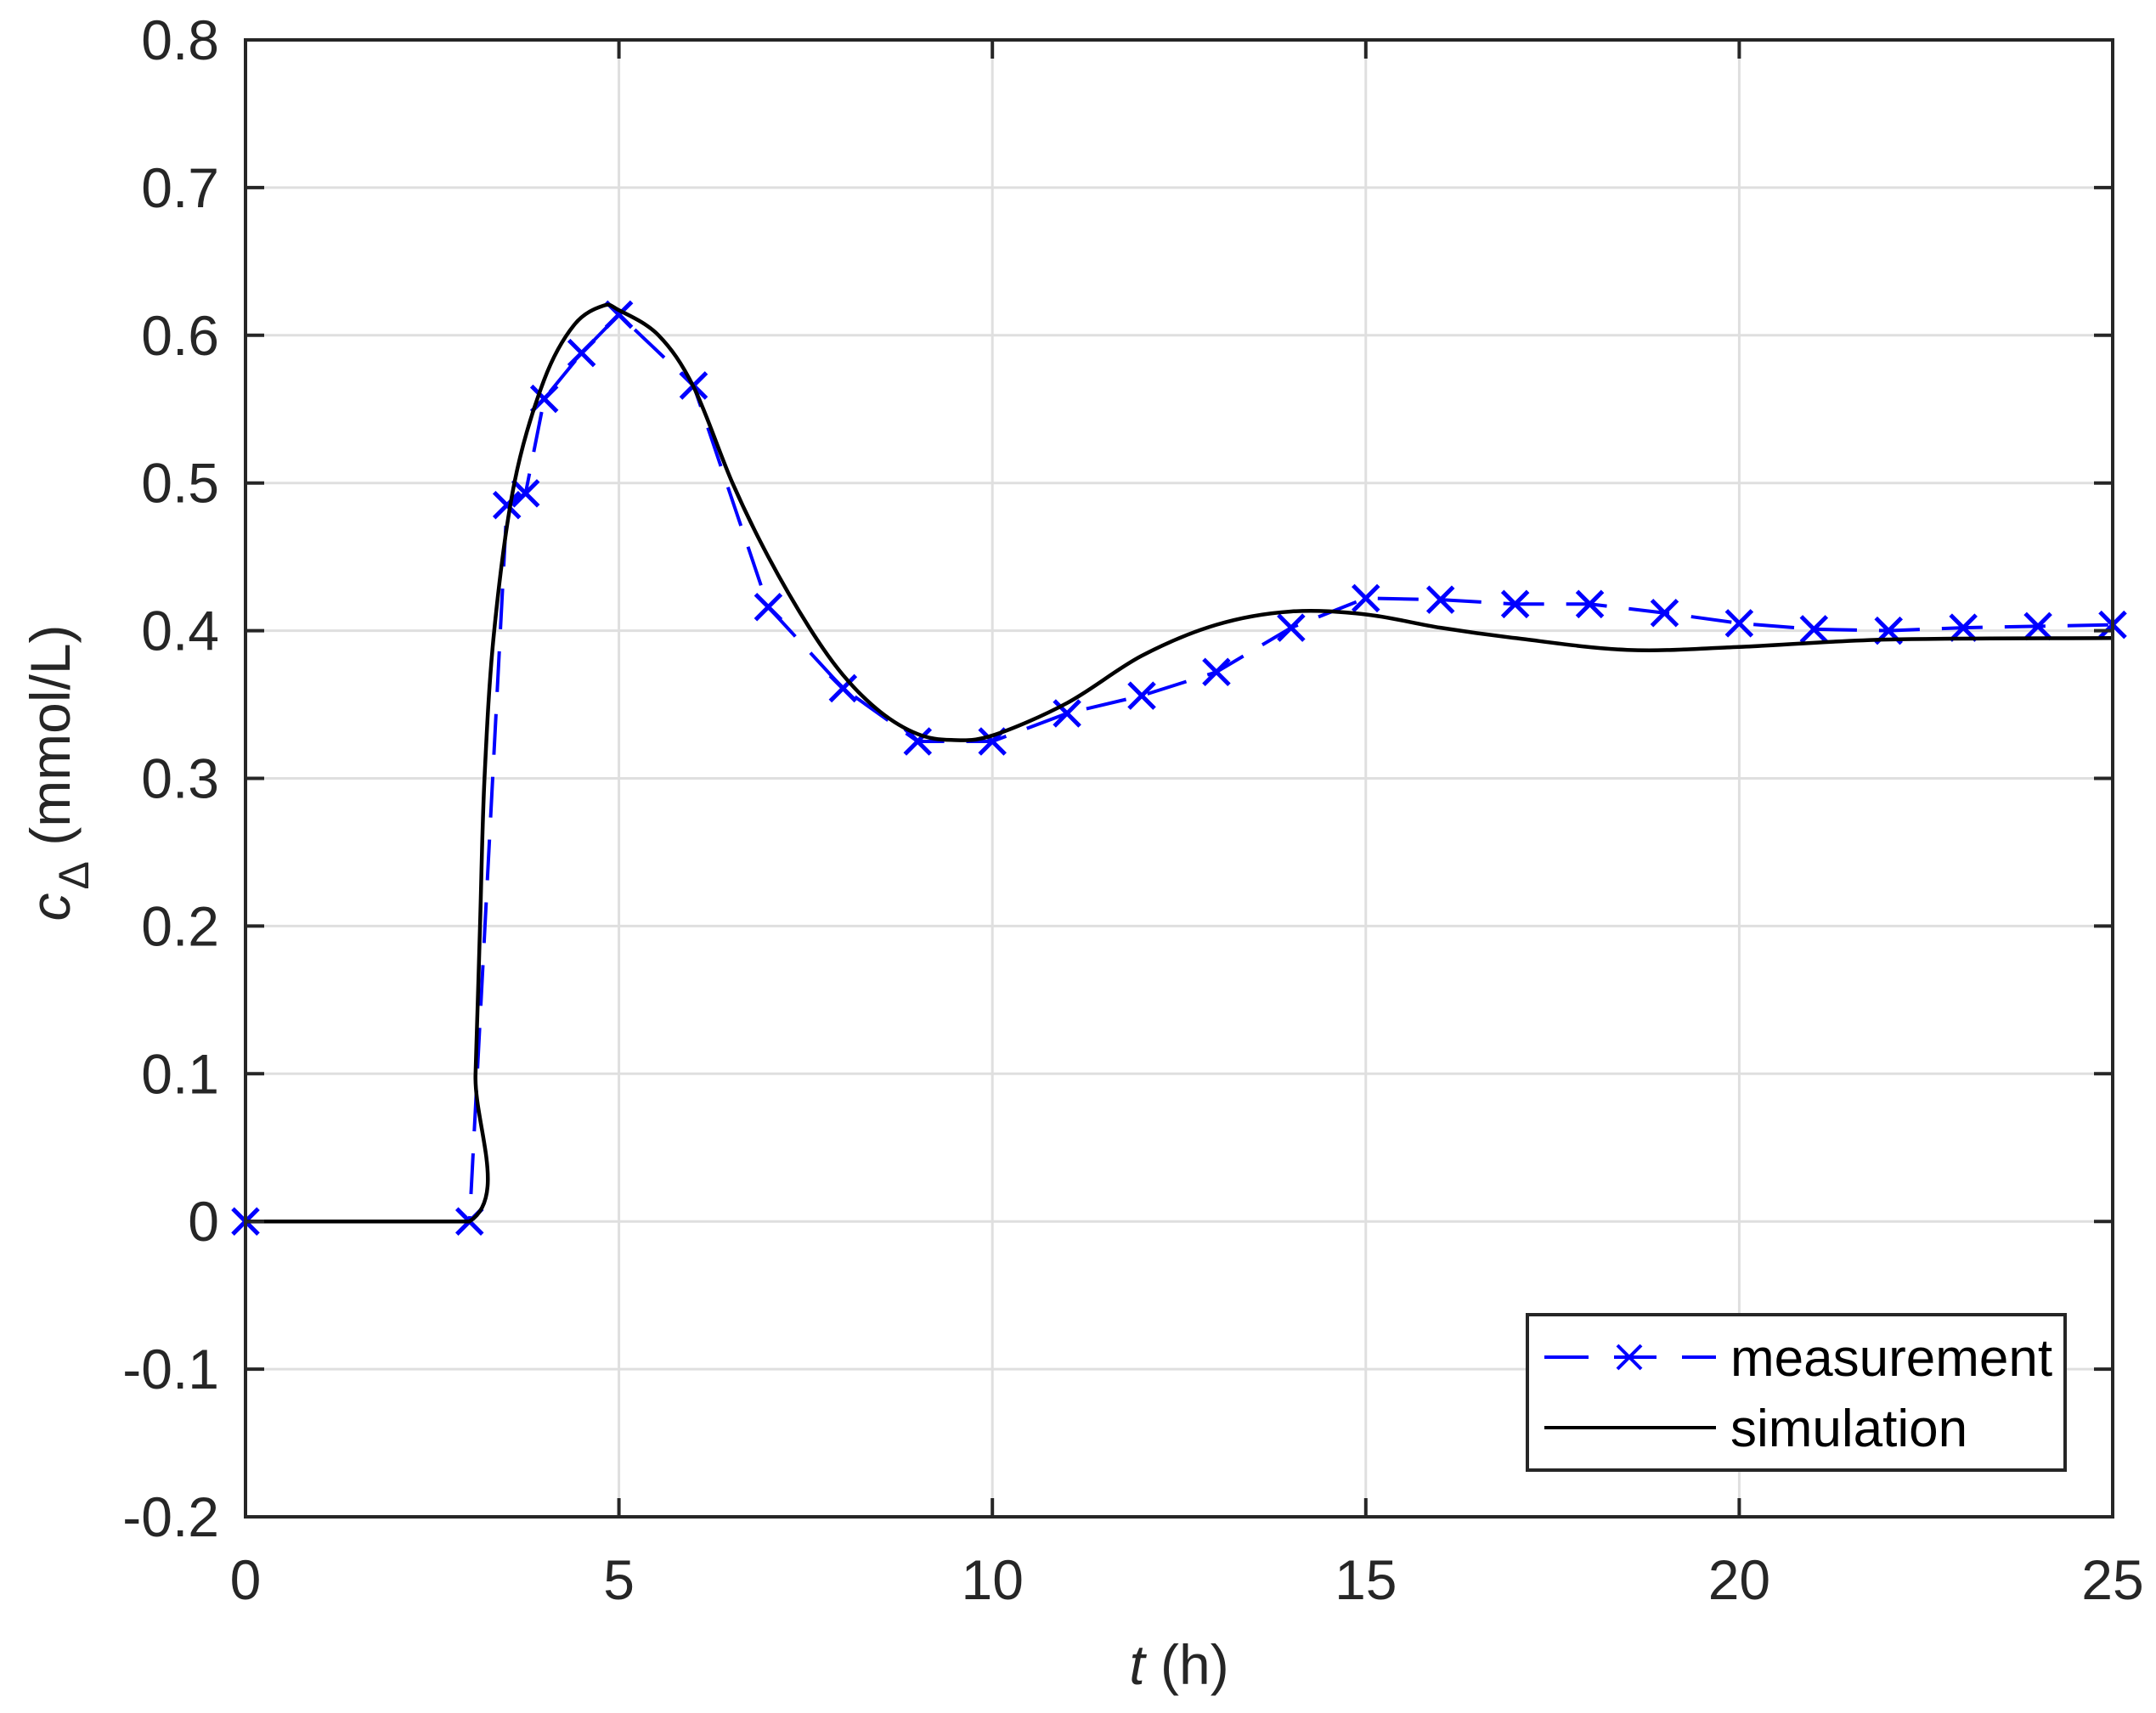 This screenshot has width=2156, height=1713. I want to click on y-tick-label: -0.2, so click(170, 1516).